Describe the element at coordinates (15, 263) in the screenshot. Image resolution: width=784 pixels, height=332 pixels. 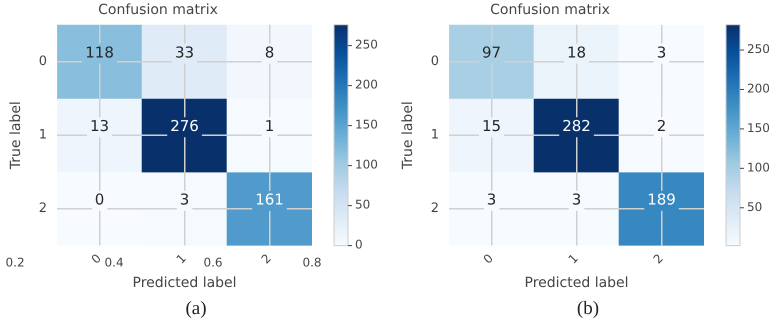
I see `x2-tick-label: 0.2` at that location.